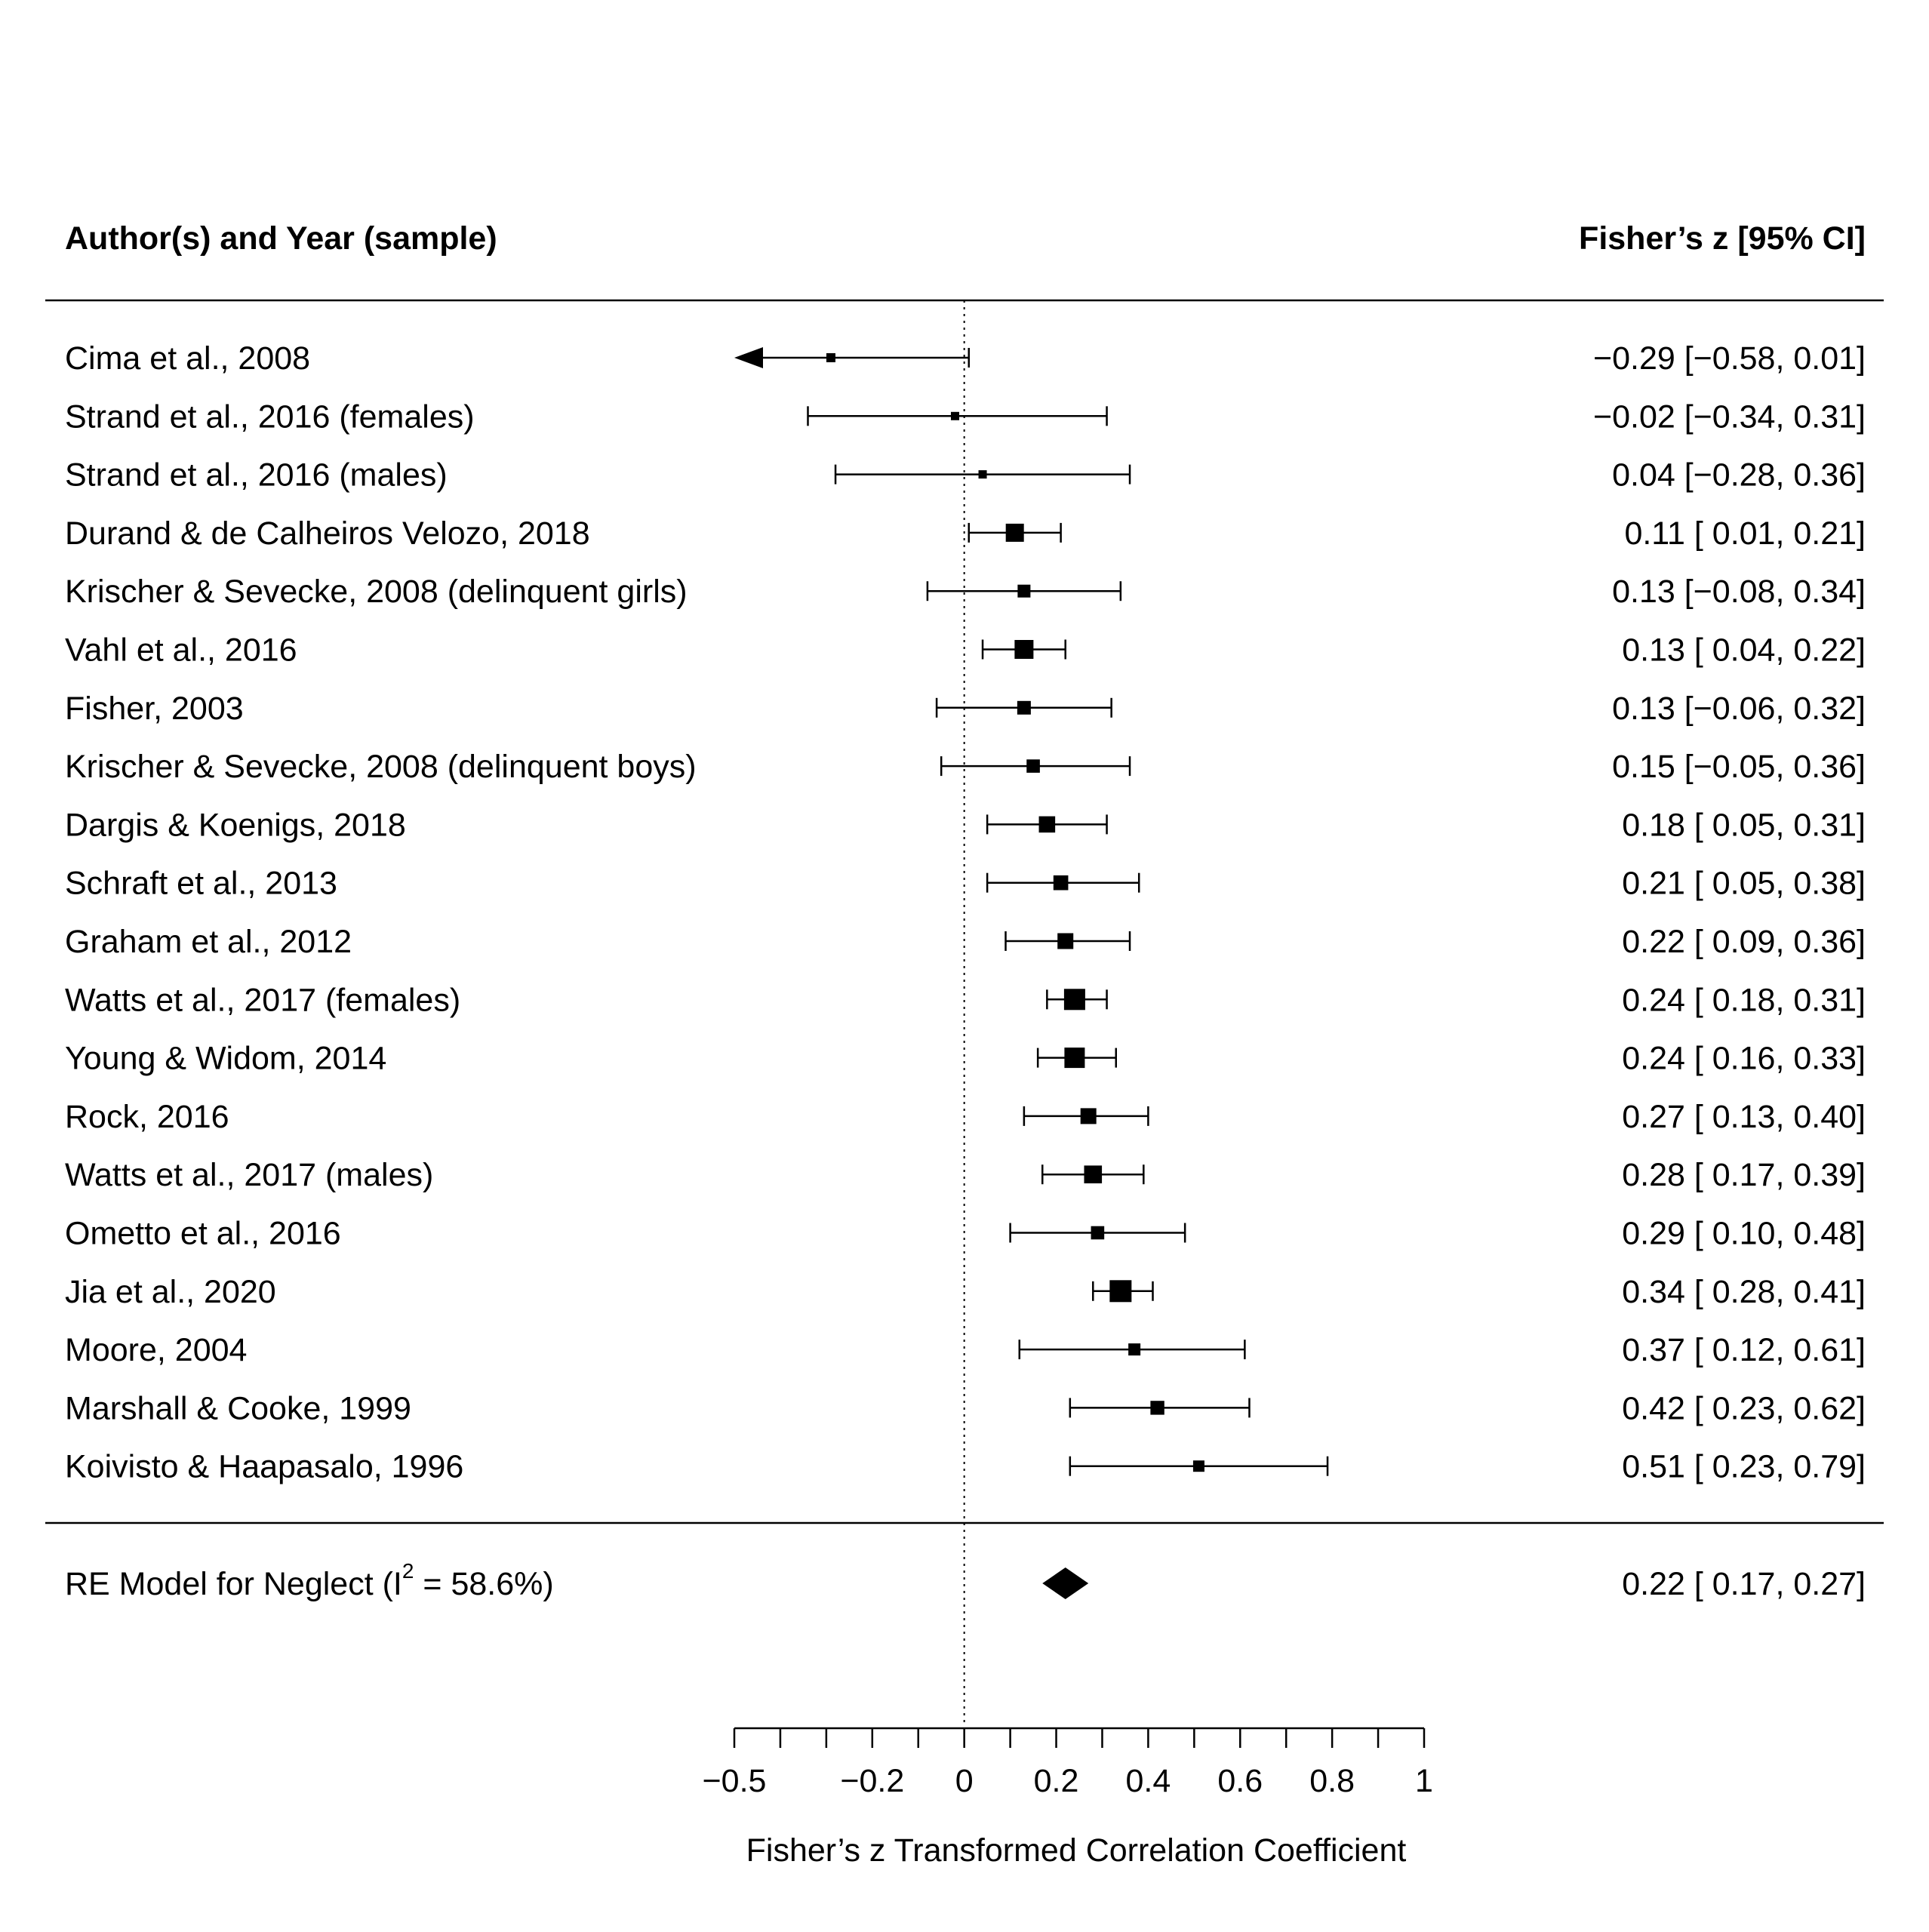 The width and height of the screenshot is (1929, 1932). Describe the element at coordinates (1744, 1059) in the screenshot. I see `study-estimate-text: 0.24 [ 0.16, 0.33]` at that location.